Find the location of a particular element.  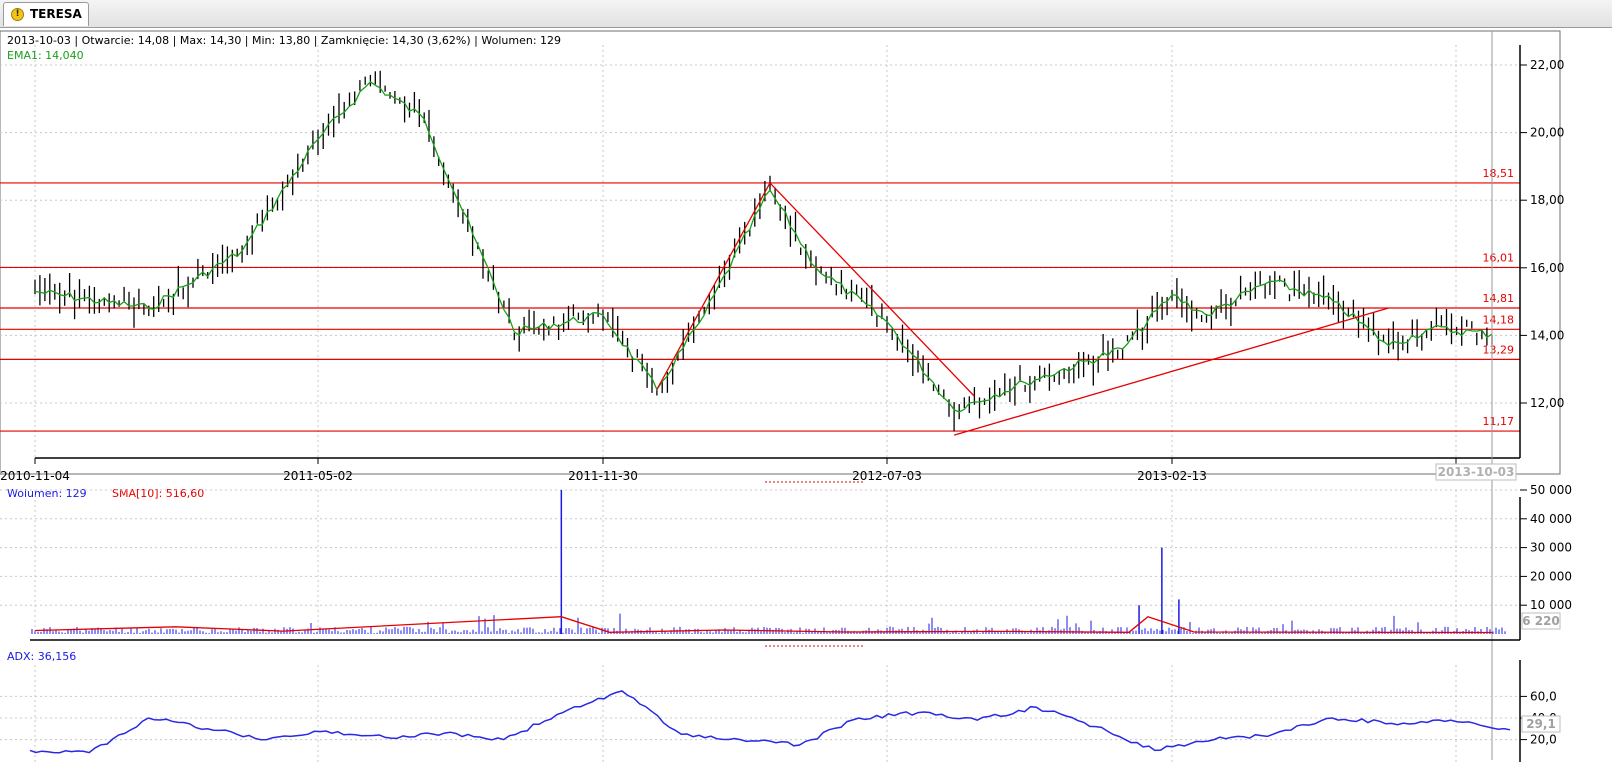

adx-cursor-value: 29,1 is located at coordinates (1541, 724).